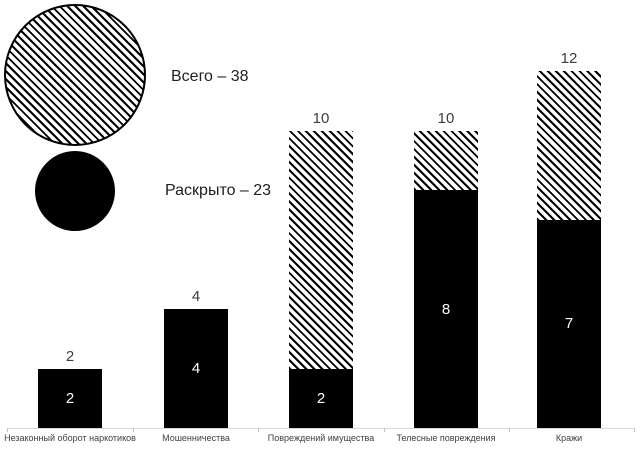  I want to click on x-axis-line, so click(321, 428).